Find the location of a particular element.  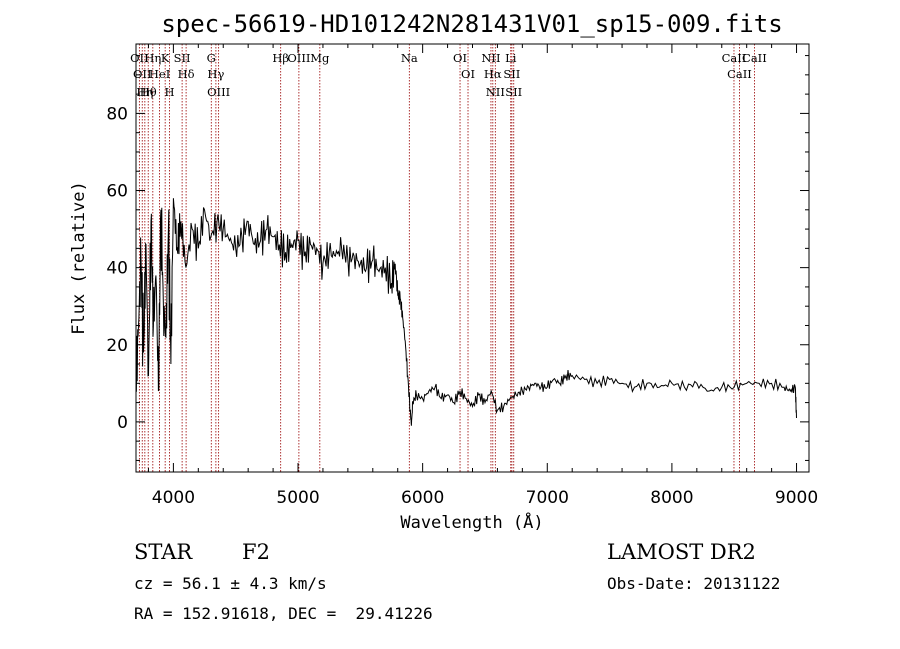

object-subclass: F2 is located at coordinates (256, 552).